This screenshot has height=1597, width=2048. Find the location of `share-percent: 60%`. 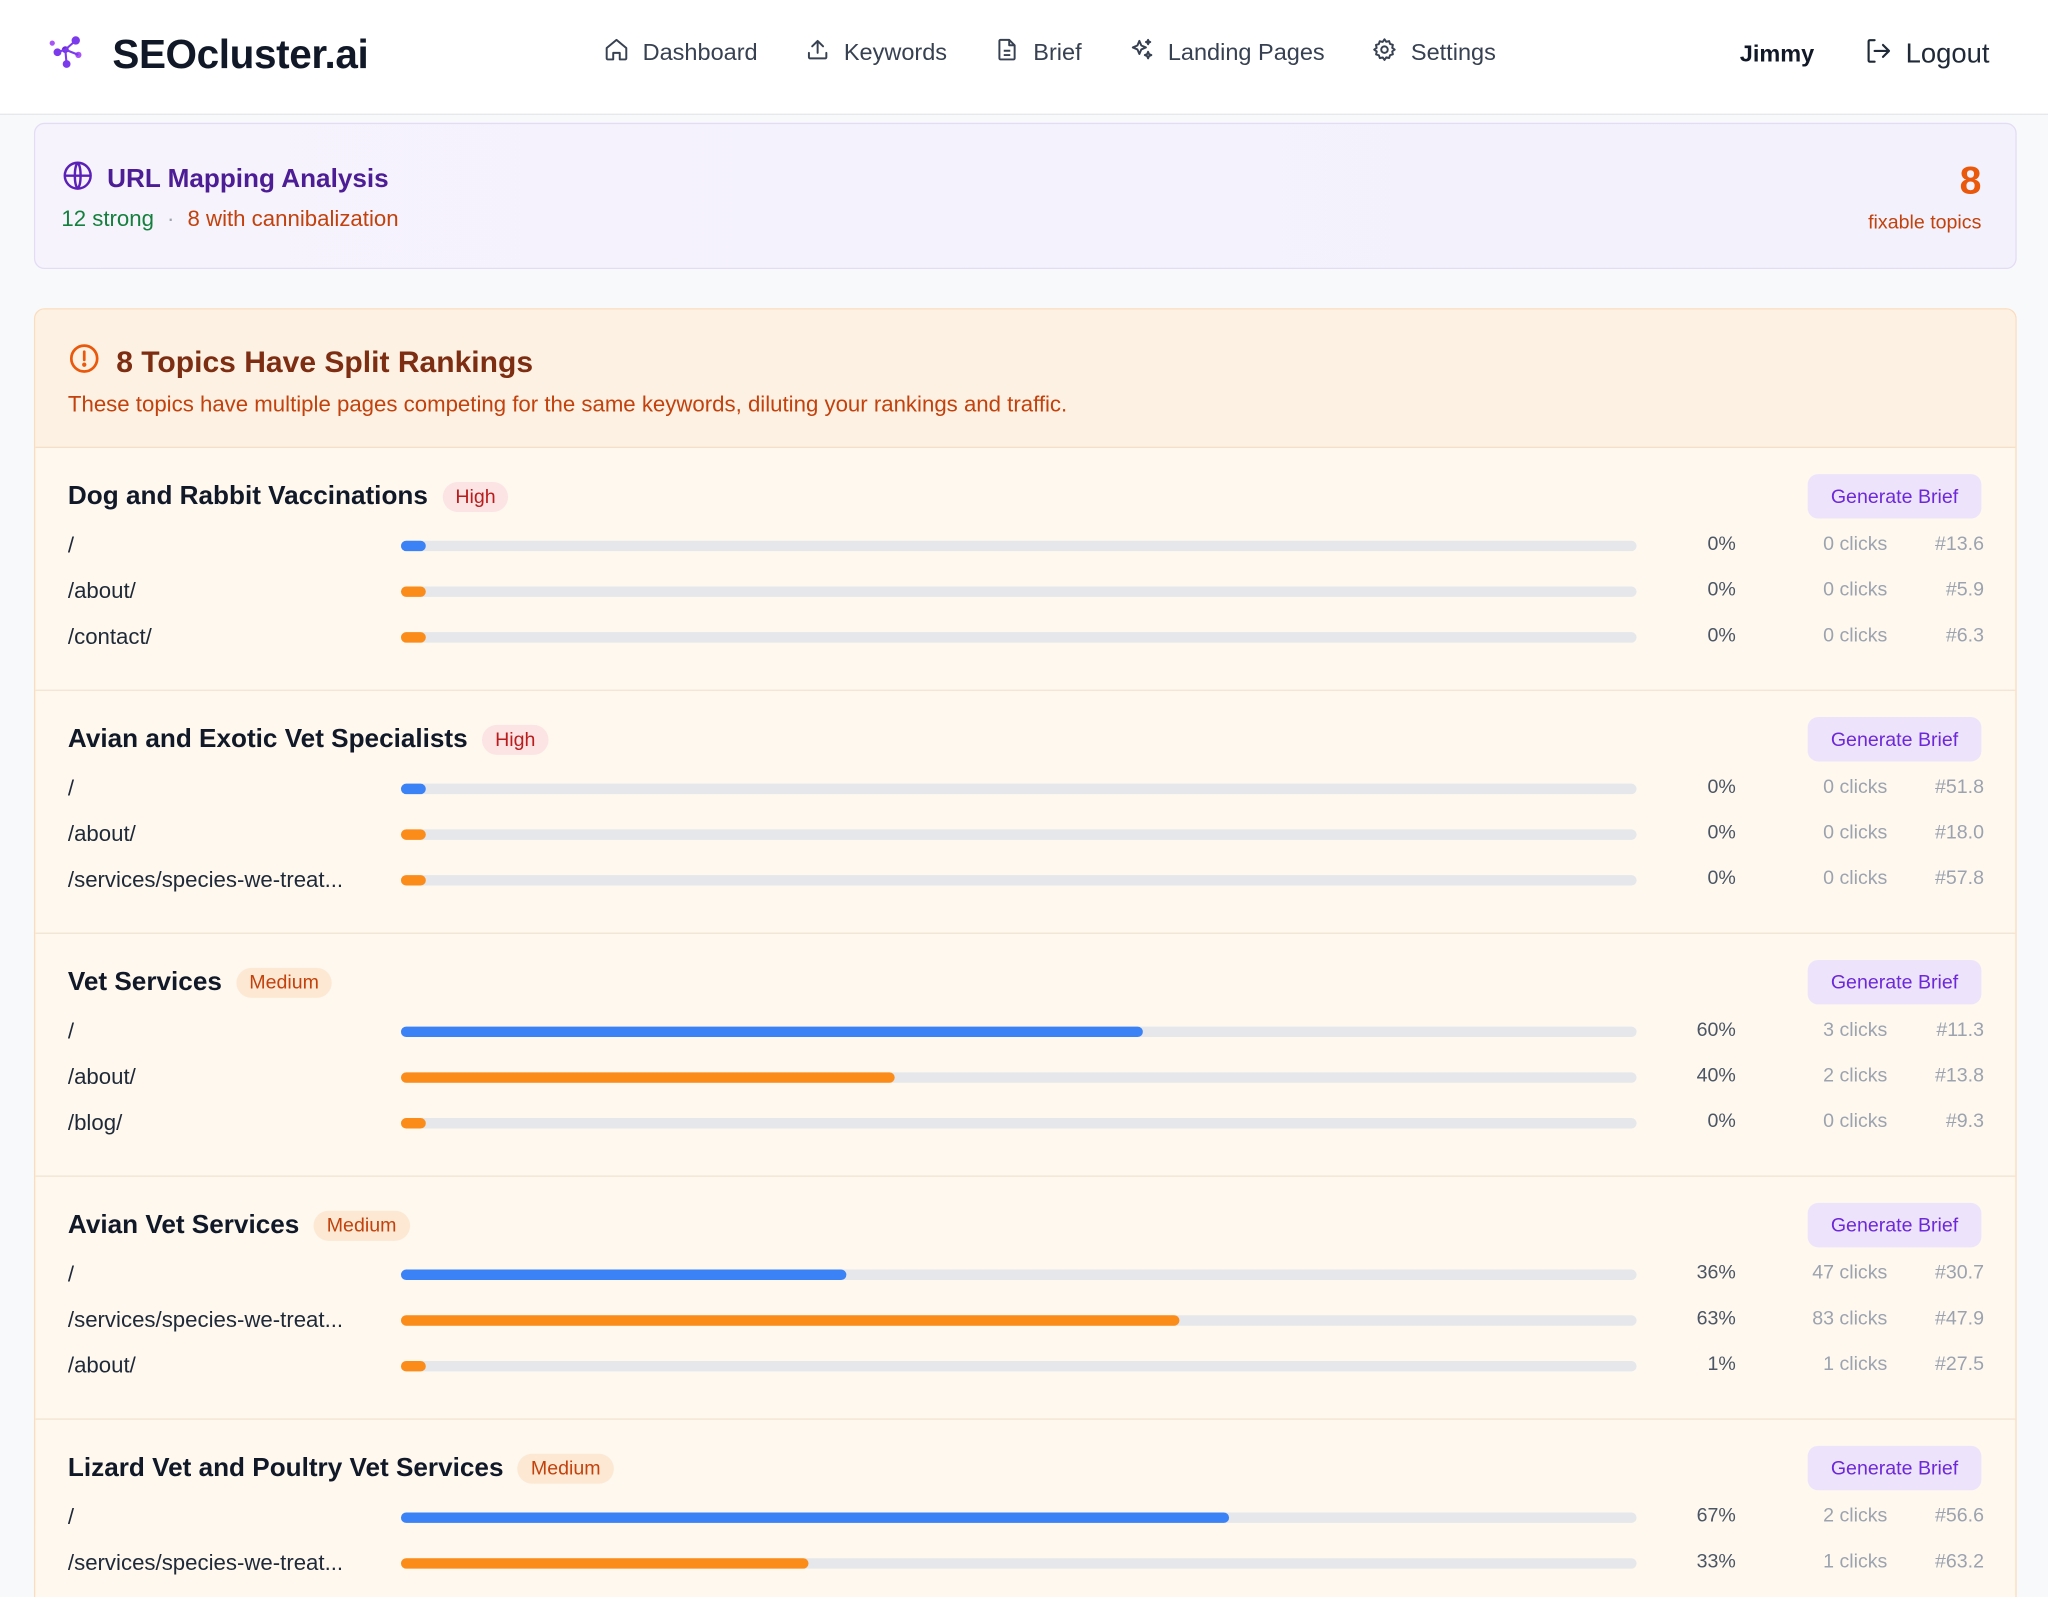

share-percent: 60% is located at coordinates (1716, 1029).